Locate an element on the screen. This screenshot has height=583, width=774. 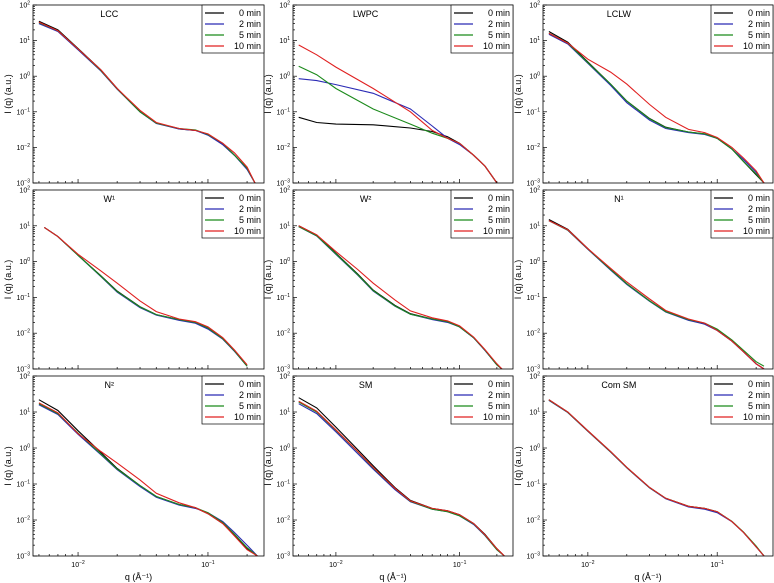
panel-title: N¹ is located at coordinates (619, 199).